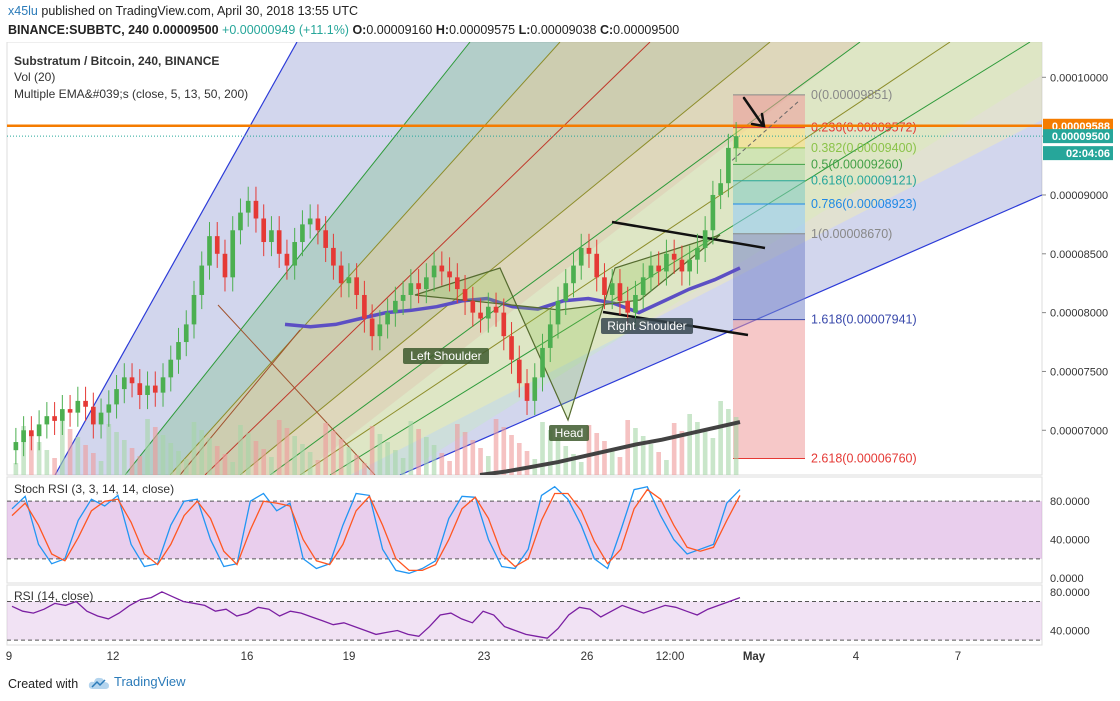 The image size is (1120, 701). I want to click on rsi-label: RSI (14, close), so click(53, 596).